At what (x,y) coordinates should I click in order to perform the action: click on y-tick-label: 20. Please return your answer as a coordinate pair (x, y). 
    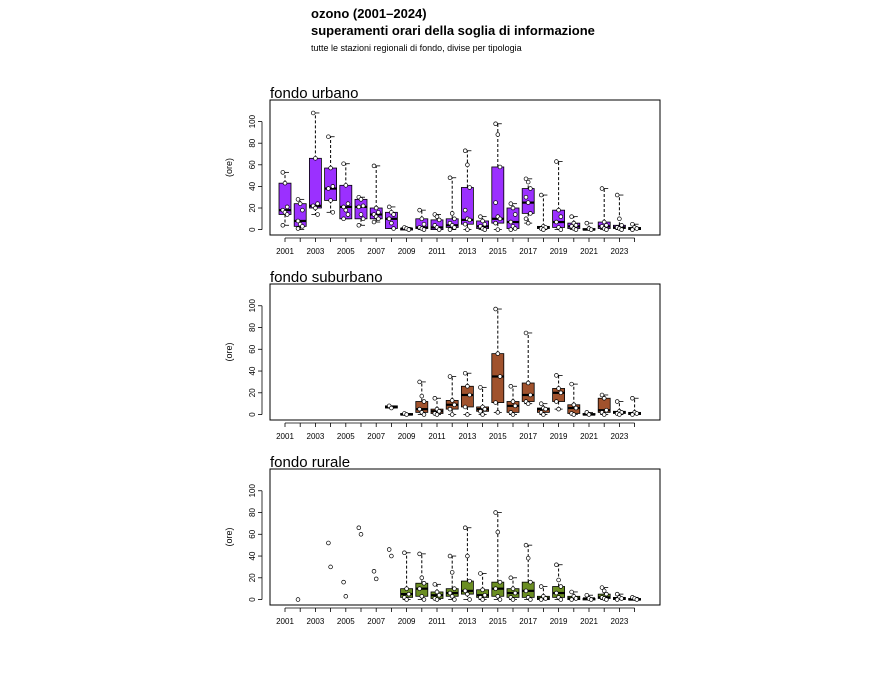
    Looking at the image, I should click on (252, 392).